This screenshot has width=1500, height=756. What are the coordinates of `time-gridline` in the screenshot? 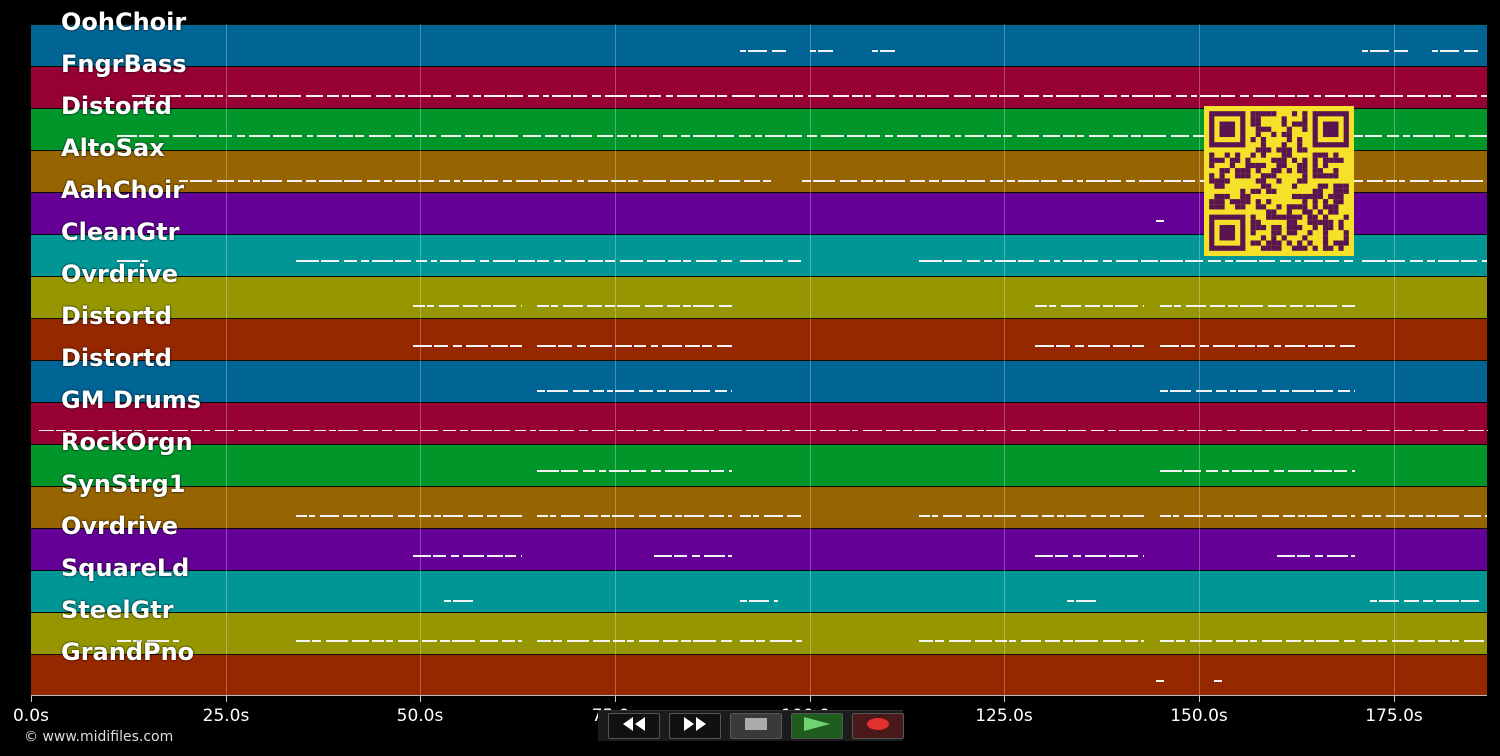 It's located at (1199, 360).